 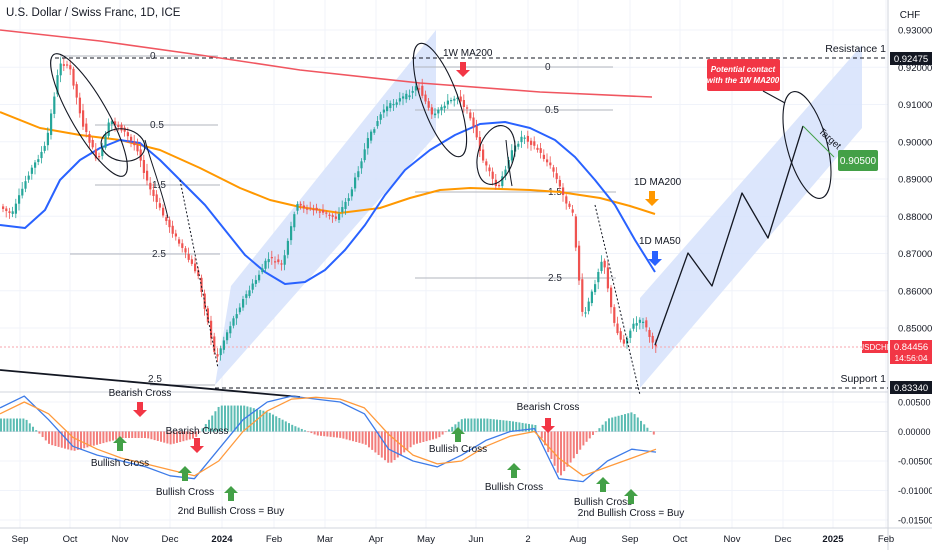 What do you see at coordinates (328, 436) in the screenshot?
I see `signal-line` at bounding box center [328, 436].